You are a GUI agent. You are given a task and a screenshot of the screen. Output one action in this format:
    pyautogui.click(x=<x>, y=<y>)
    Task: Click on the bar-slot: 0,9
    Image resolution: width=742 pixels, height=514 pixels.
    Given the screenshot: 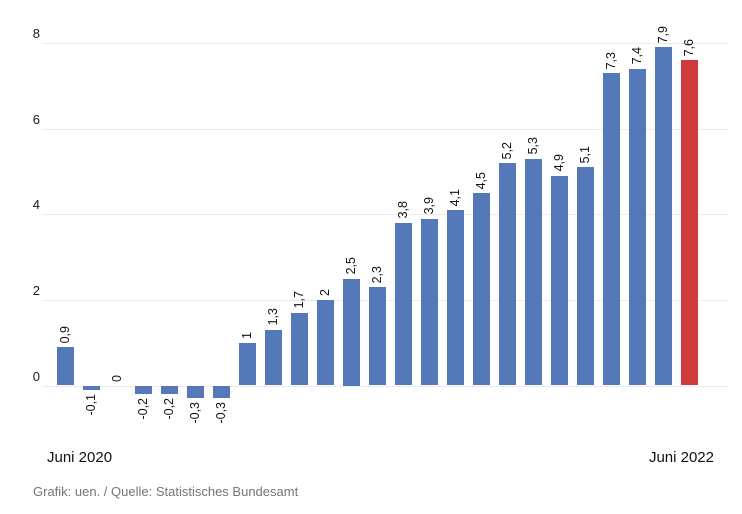 What is the action you would take?
    pyautogui.click(x=65, y=257)
    